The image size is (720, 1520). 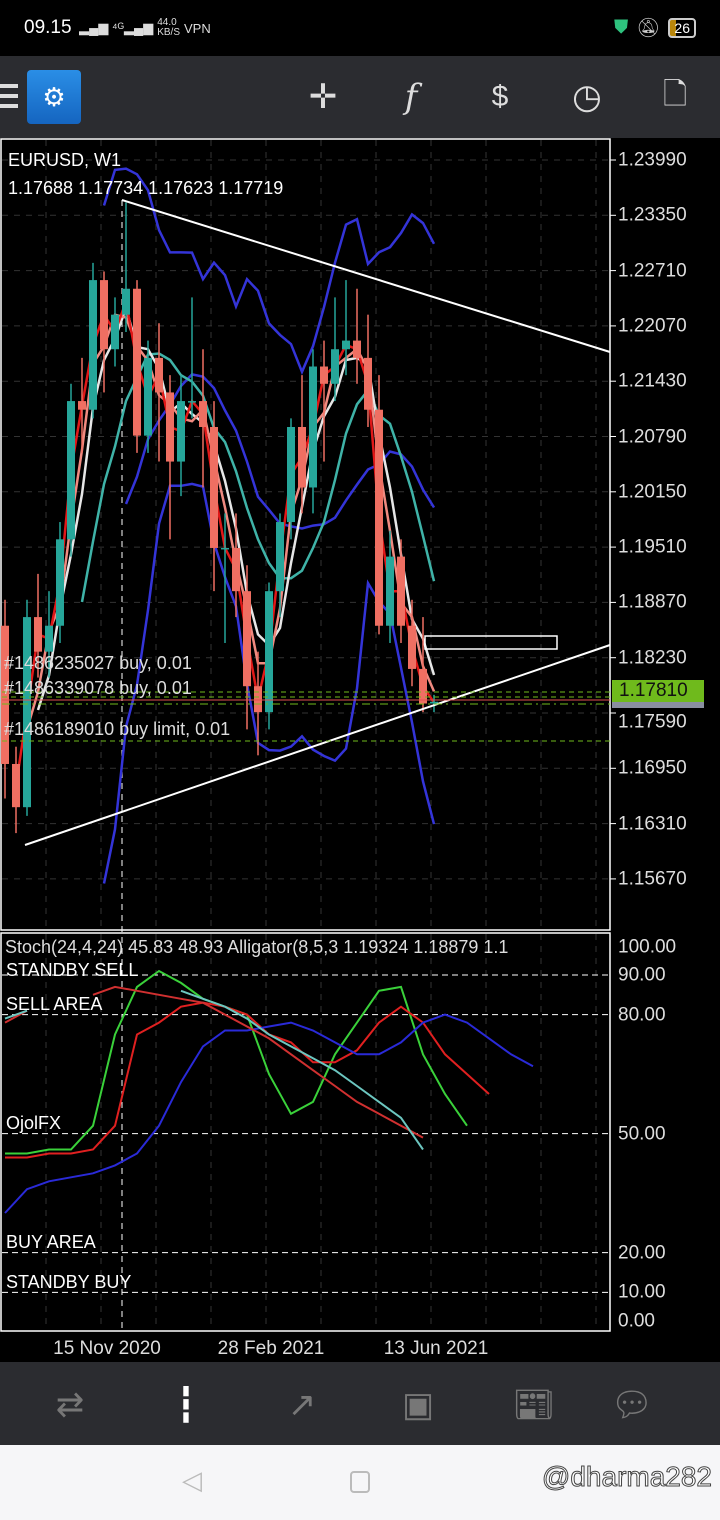 What do you see at coordinates (652, 768) in the screenshot?
I see `price-tick: 1.16950` at bounding box center [652, 768].